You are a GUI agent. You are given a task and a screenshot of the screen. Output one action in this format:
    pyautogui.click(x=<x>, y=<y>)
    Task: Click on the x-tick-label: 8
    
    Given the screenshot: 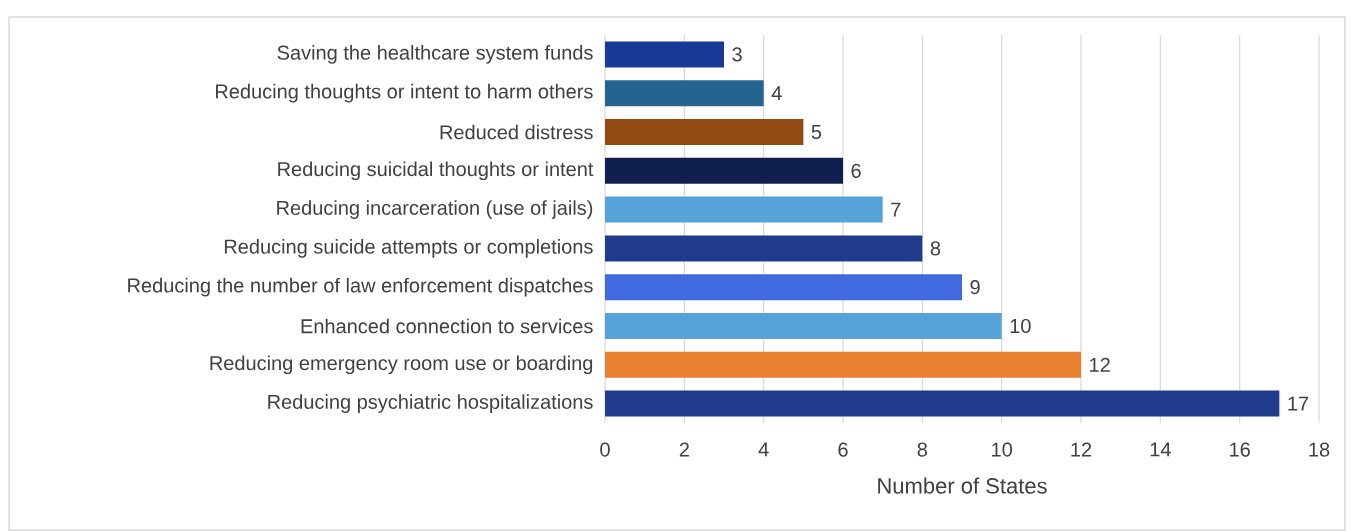 What is the action you would take?
    pyautogui.click(x=922, y=449)
    